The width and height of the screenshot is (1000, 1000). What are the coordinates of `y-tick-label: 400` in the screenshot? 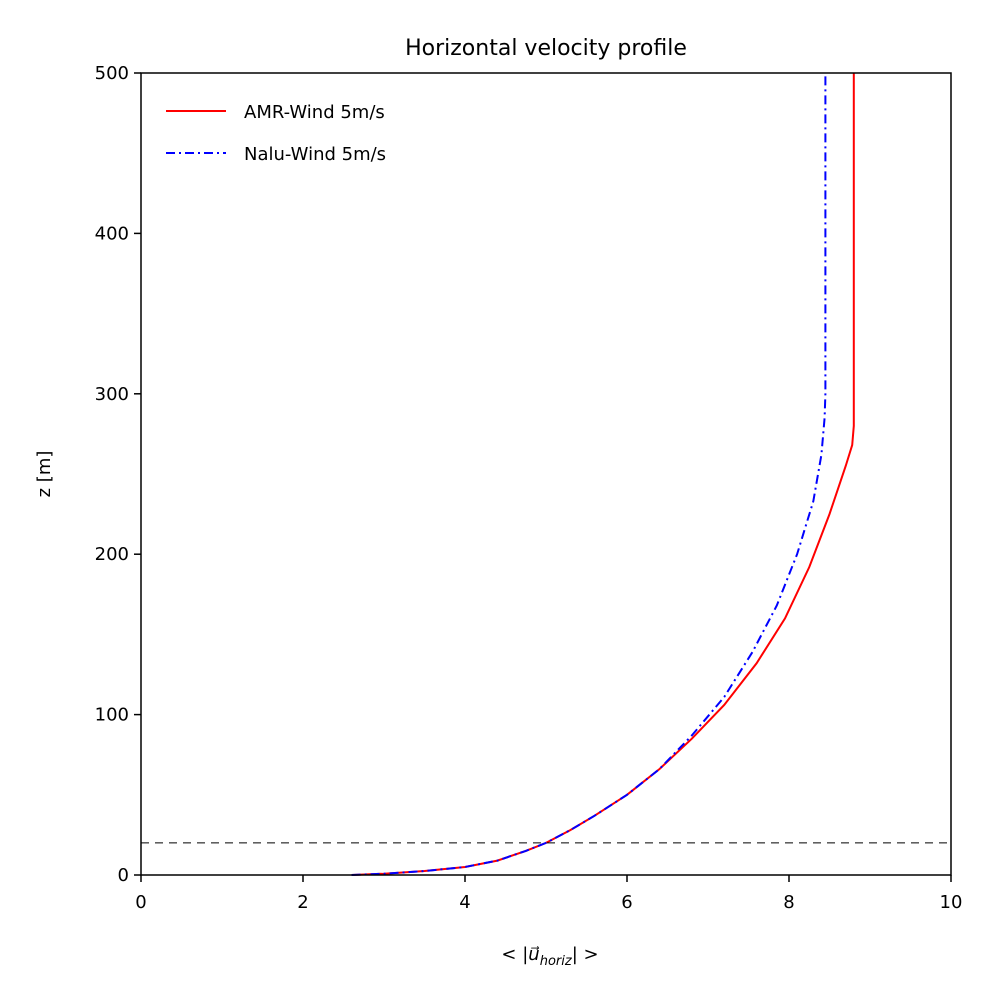 It's located at (112, 233).